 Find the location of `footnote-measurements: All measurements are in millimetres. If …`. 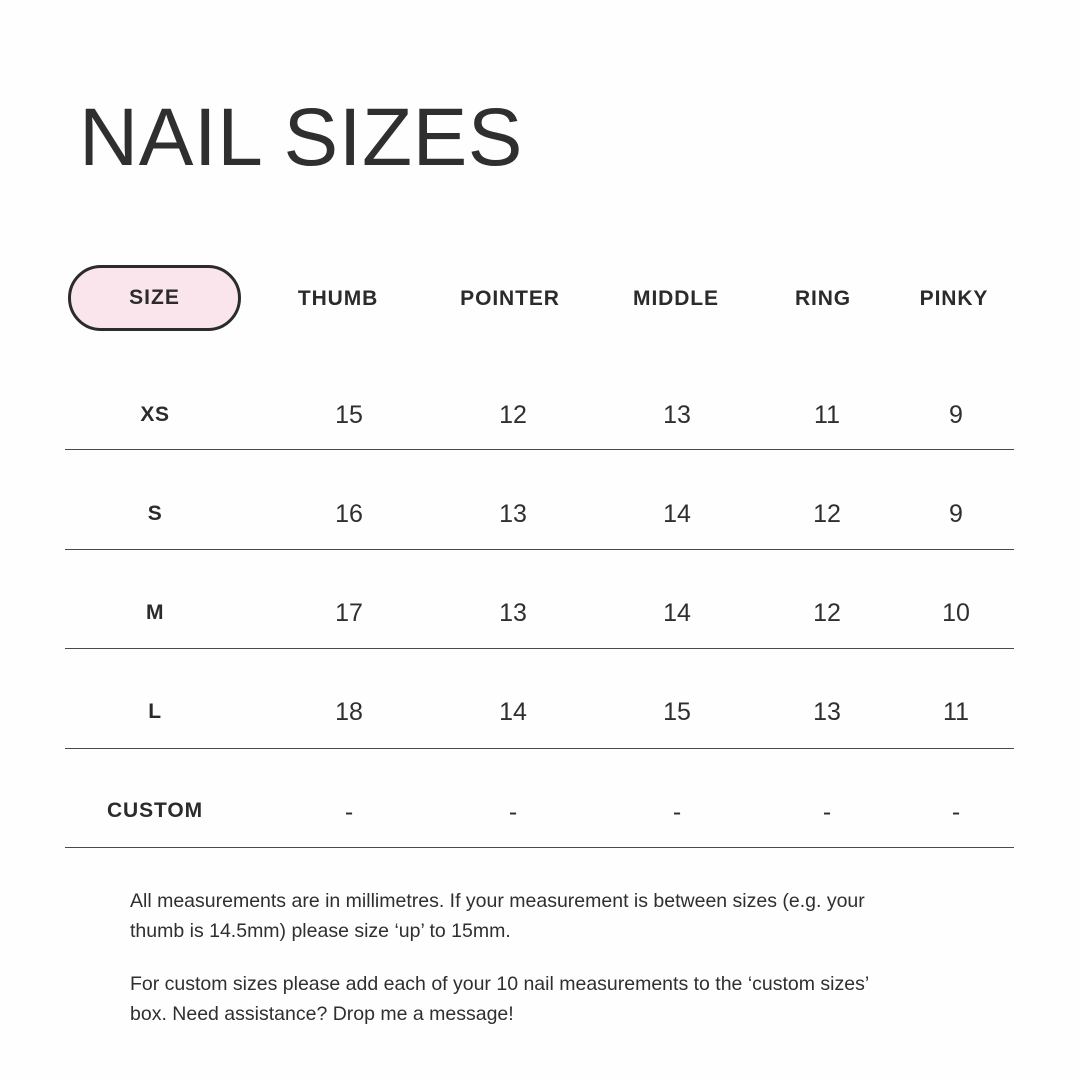

footnote-measurements: All measurements are in millimetres. If … is located at coordinates (497, 916).